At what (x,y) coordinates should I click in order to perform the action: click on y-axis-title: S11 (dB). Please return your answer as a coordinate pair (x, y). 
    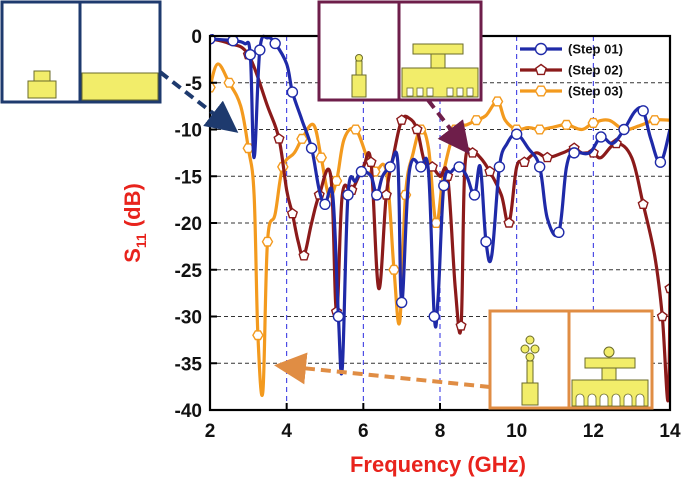
    Looking at the image, I should click on (134, 223).